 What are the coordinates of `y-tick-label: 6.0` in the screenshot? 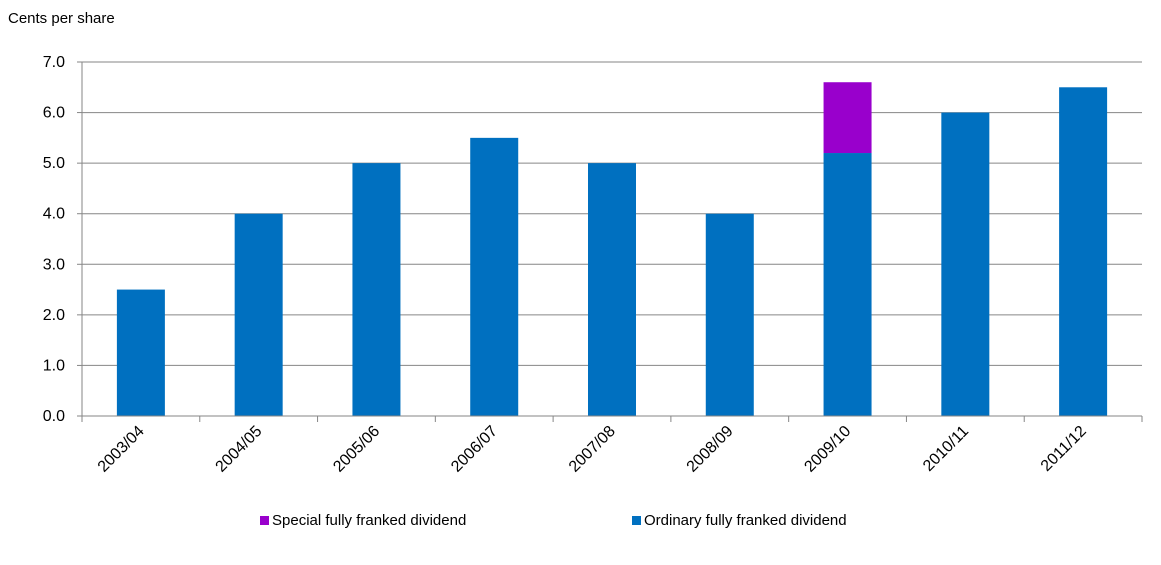 It's located at (54, 113).